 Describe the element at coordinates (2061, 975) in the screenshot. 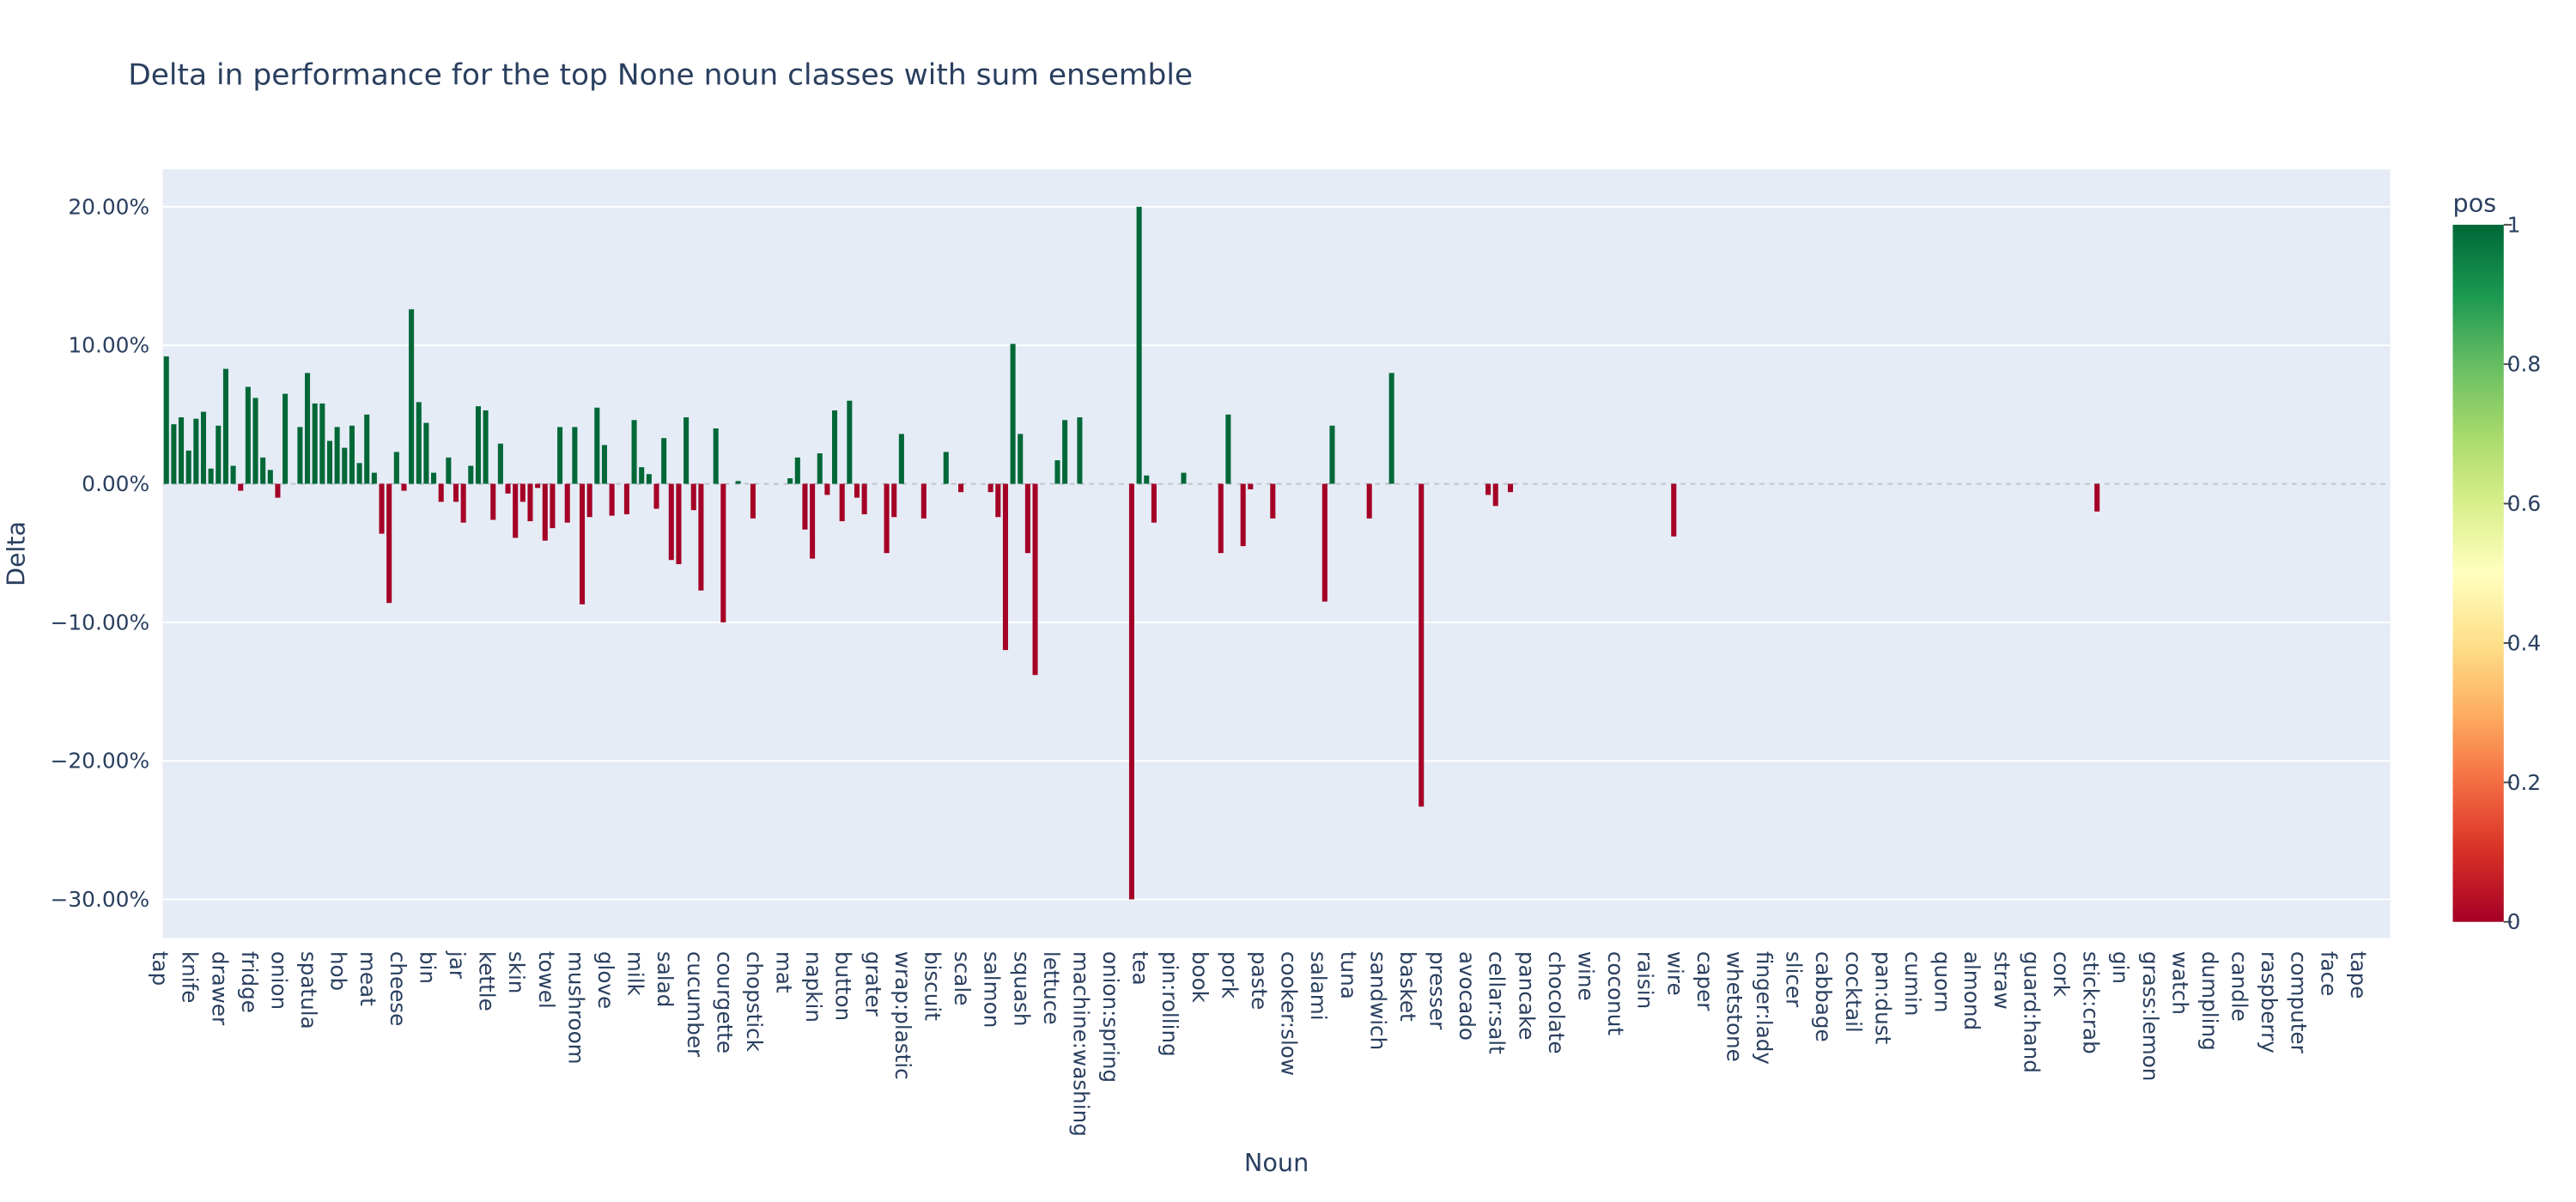

I see `x-tick-label: cork` at that location.